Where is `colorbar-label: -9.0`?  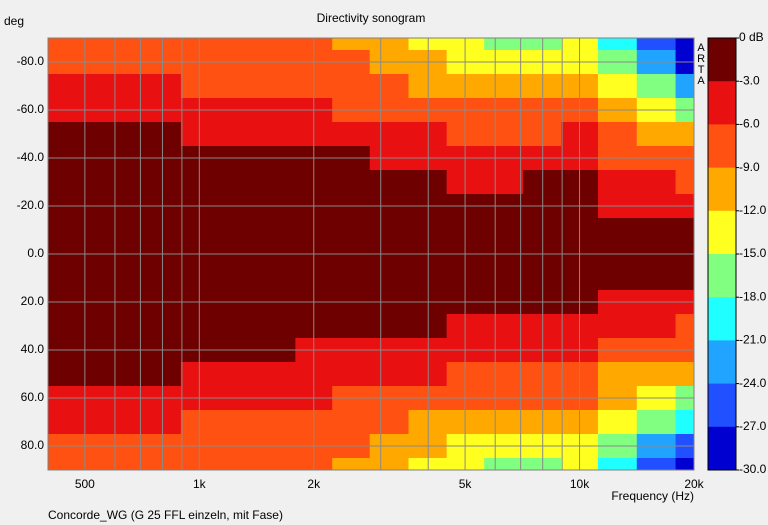
colorbar-label: -9.0 is located at coordinates (749, 167).